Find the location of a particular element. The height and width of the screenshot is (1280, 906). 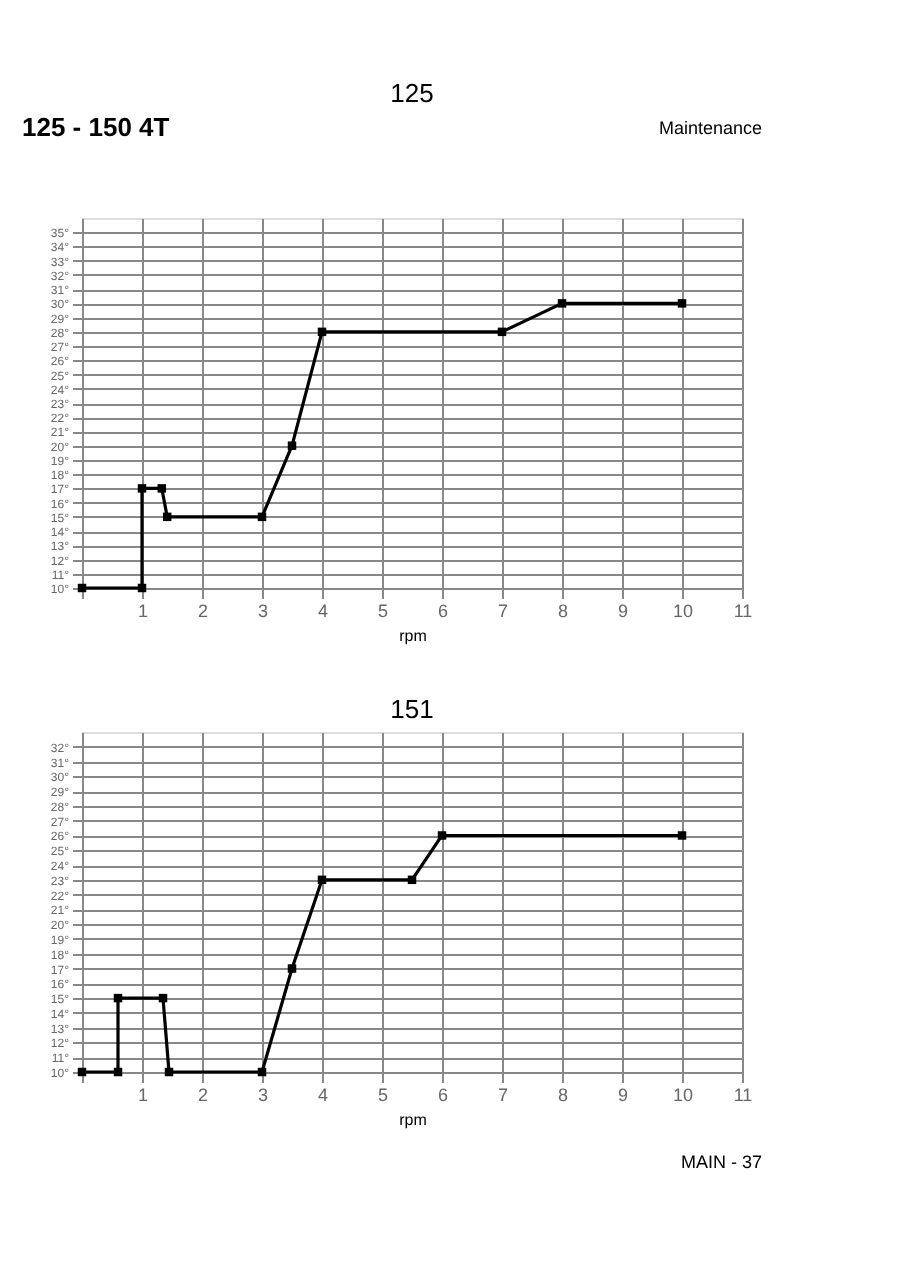

text: Maintenance is located at coordinates (710, 128).